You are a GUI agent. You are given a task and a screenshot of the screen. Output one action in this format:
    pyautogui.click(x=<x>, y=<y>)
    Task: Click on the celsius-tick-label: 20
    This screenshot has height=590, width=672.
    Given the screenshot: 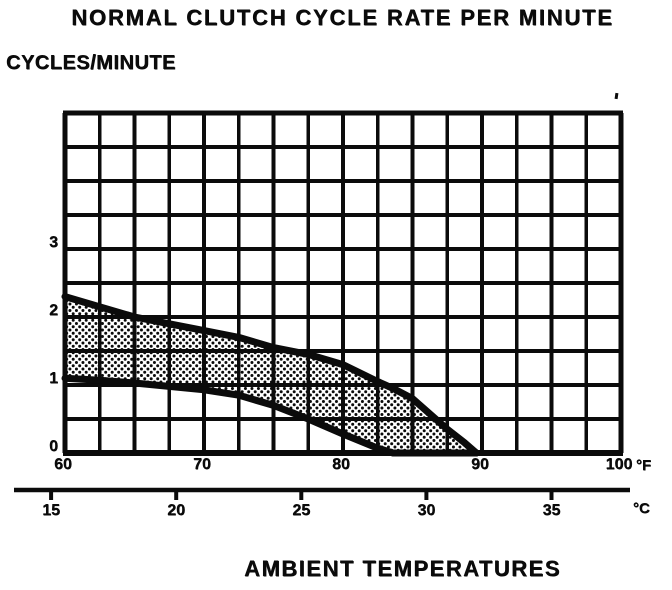 What is the action you would take?
    pyautogui.click(x=176, y=510)
    